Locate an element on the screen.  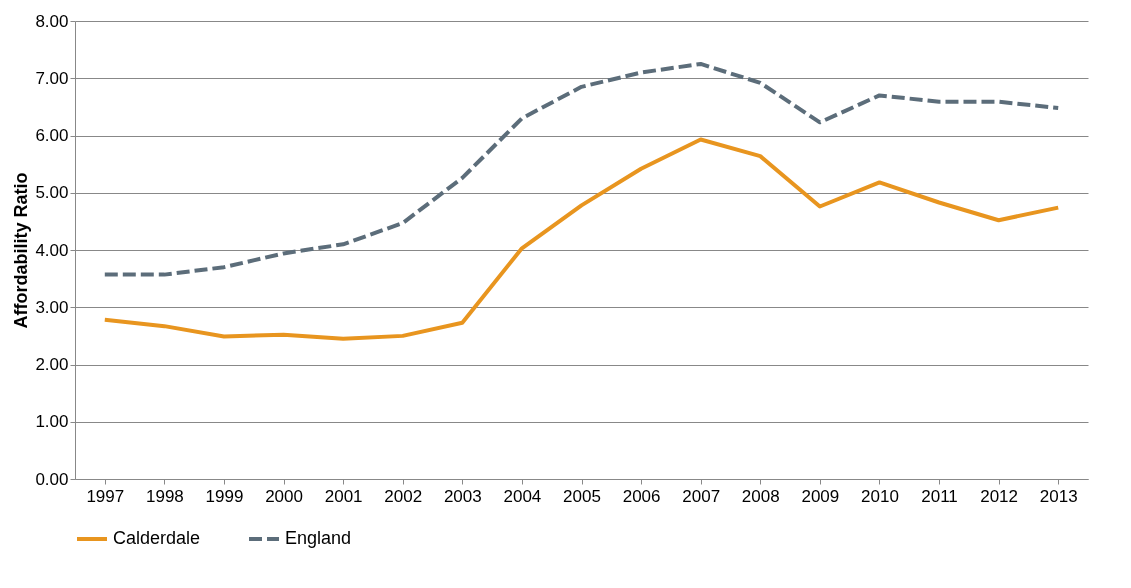
x-tick-label: 1998 is located at coordinates (164, 496).